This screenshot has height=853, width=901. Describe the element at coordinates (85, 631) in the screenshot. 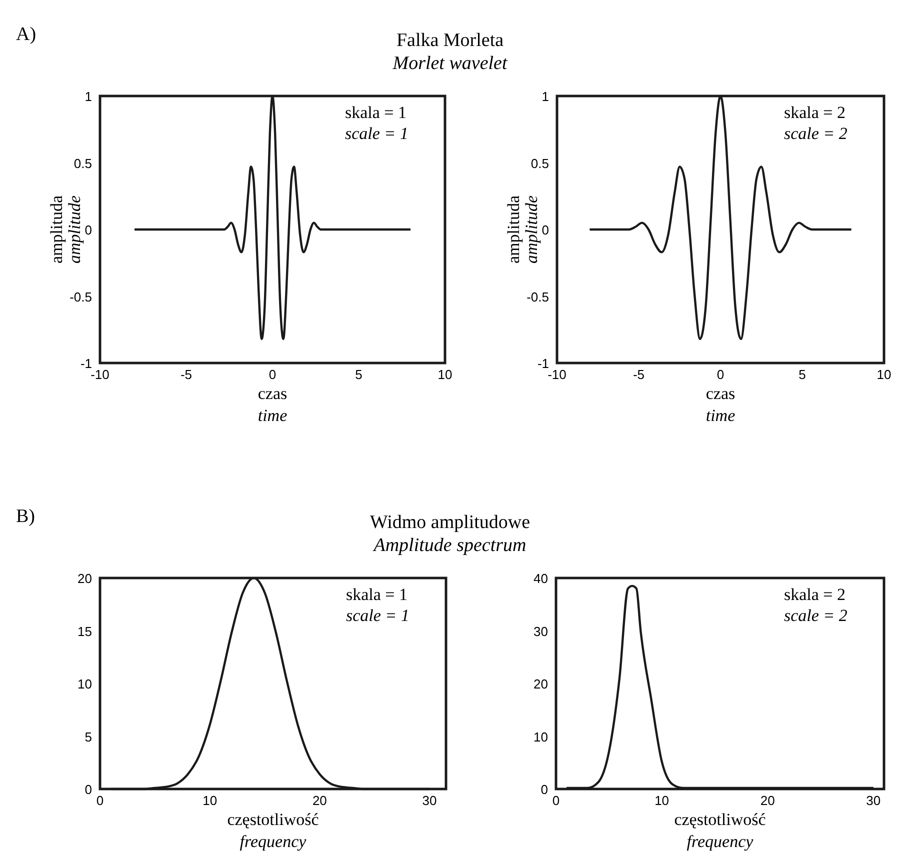

I see `y-tick-label: 15` at that location.